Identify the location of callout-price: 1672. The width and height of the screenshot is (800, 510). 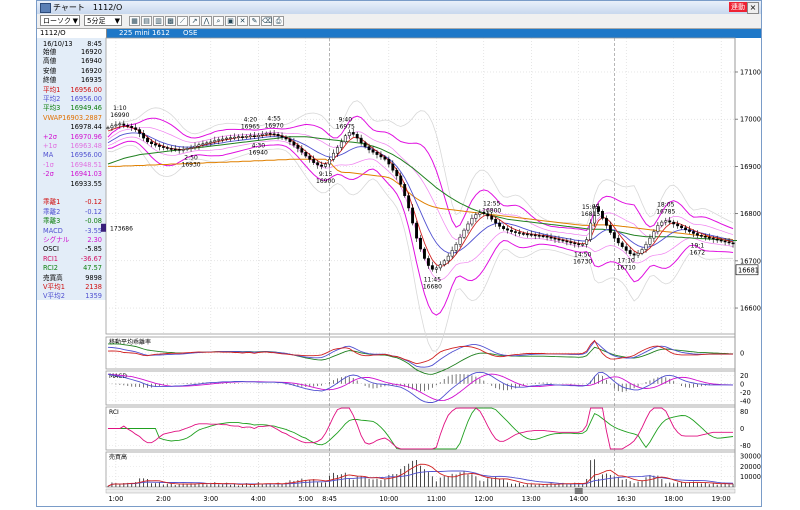
(697, 252).